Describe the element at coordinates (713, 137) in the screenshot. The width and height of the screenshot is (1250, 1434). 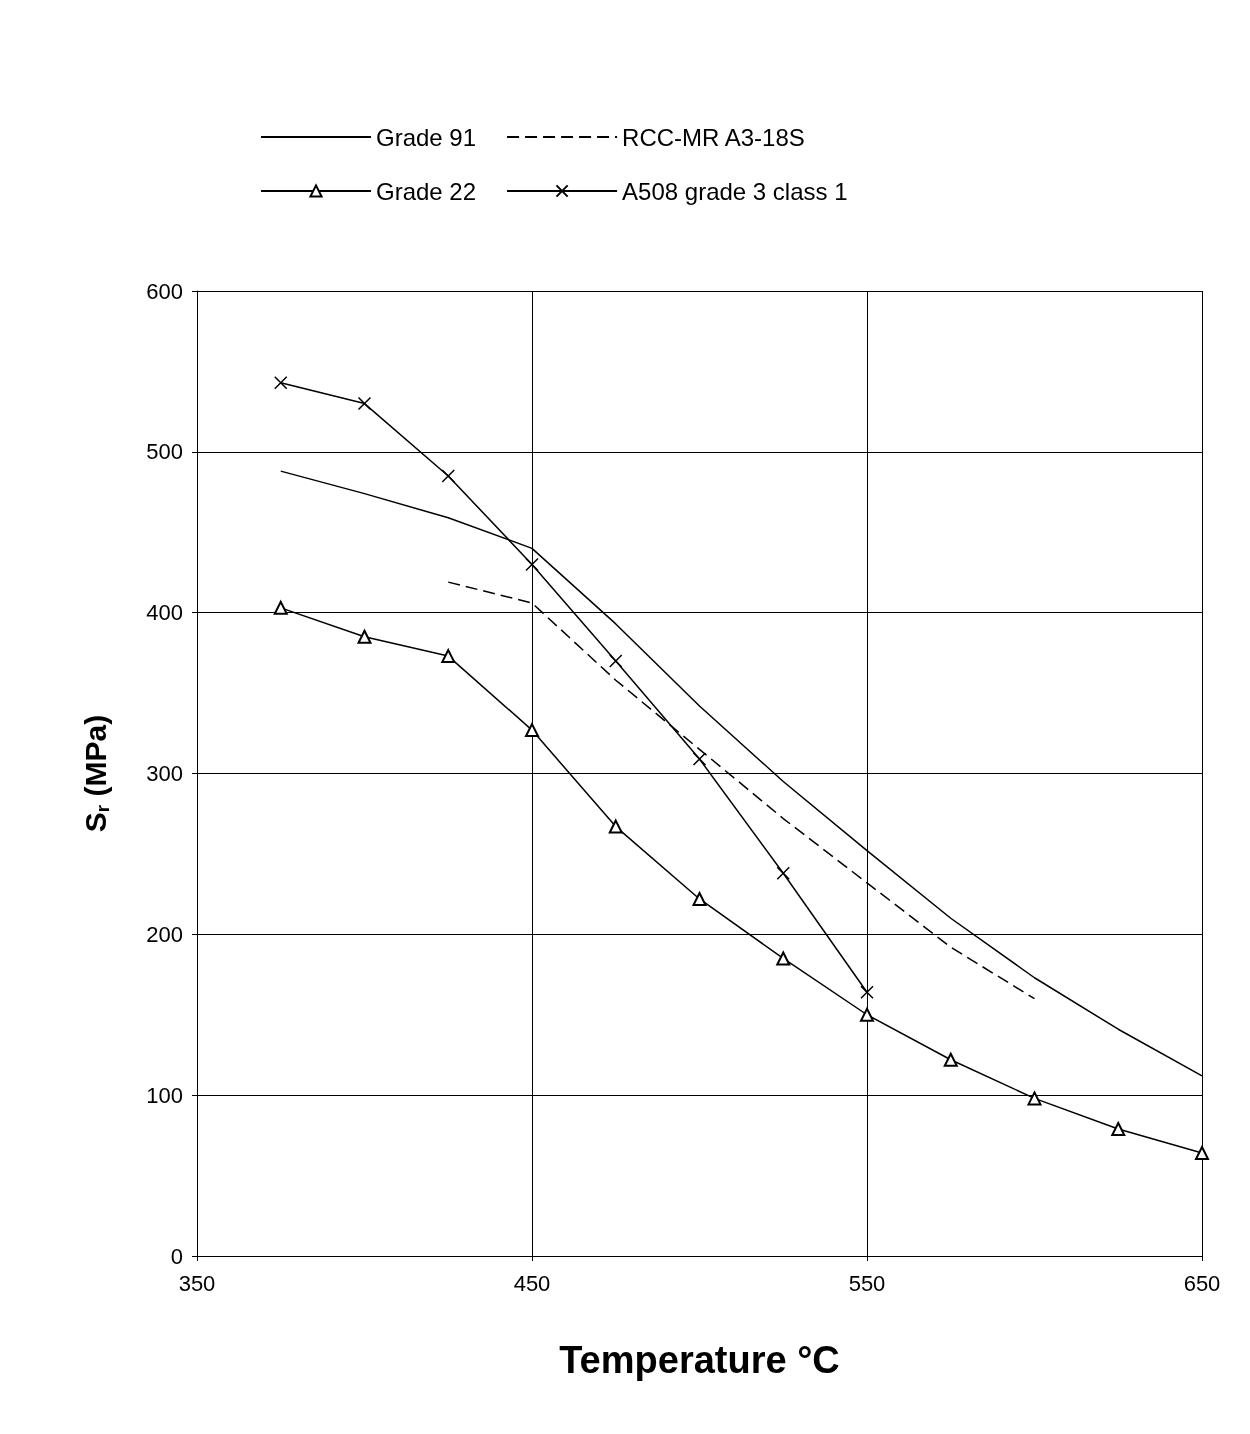
I see `legend-label: RCC-MR A3-18S` at that location.